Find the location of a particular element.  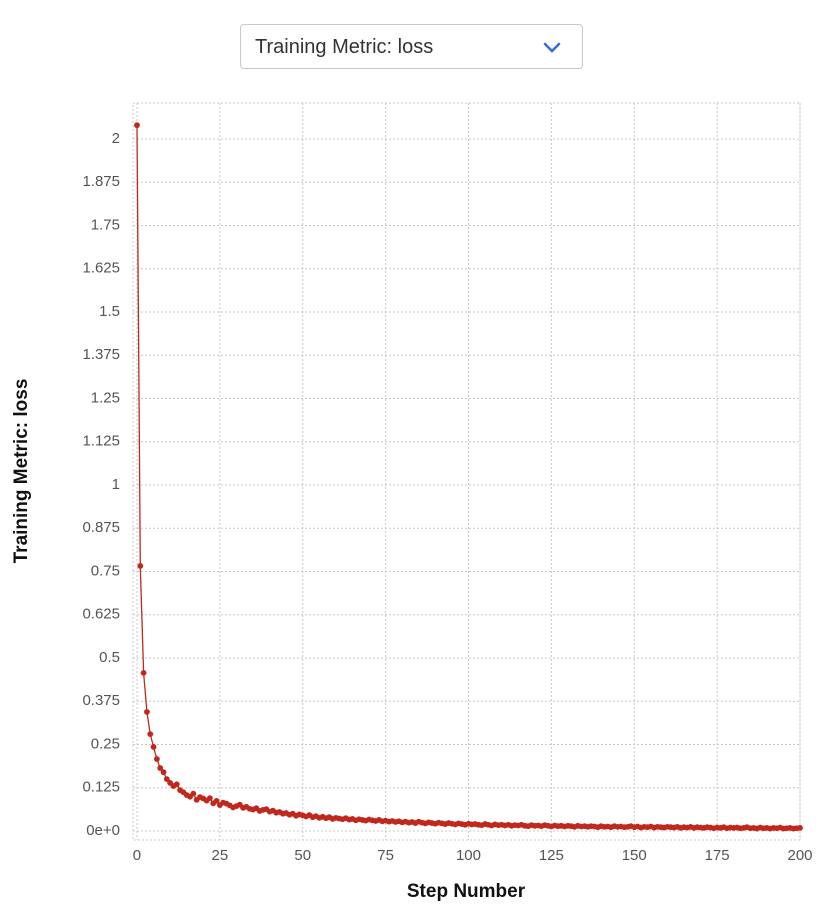

y-tick-label: 1.375 is located at coordinates (101, 354).